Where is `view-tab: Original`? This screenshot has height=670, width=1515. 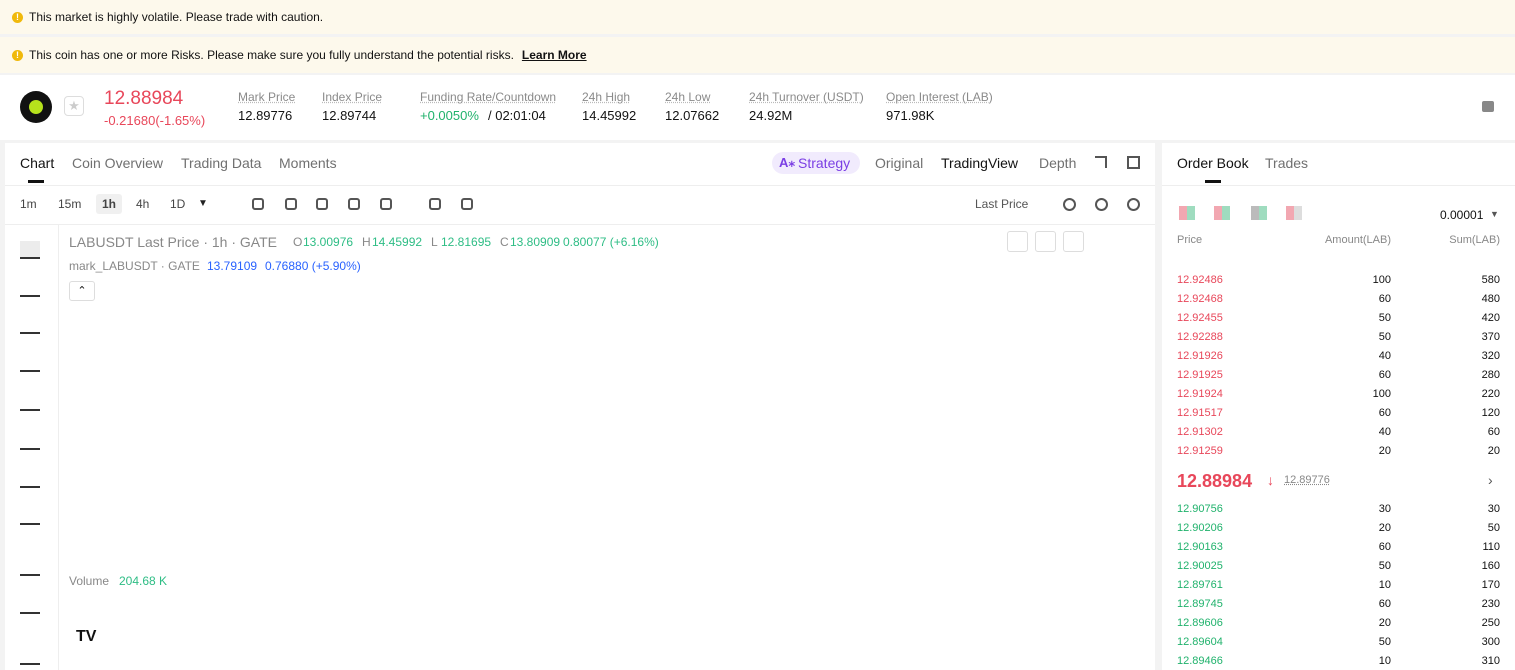
view-tab: Original is located at coordinates (899, 163).